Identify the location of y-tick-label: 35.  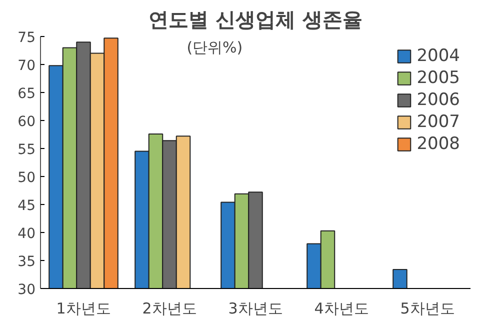
(27, 262).